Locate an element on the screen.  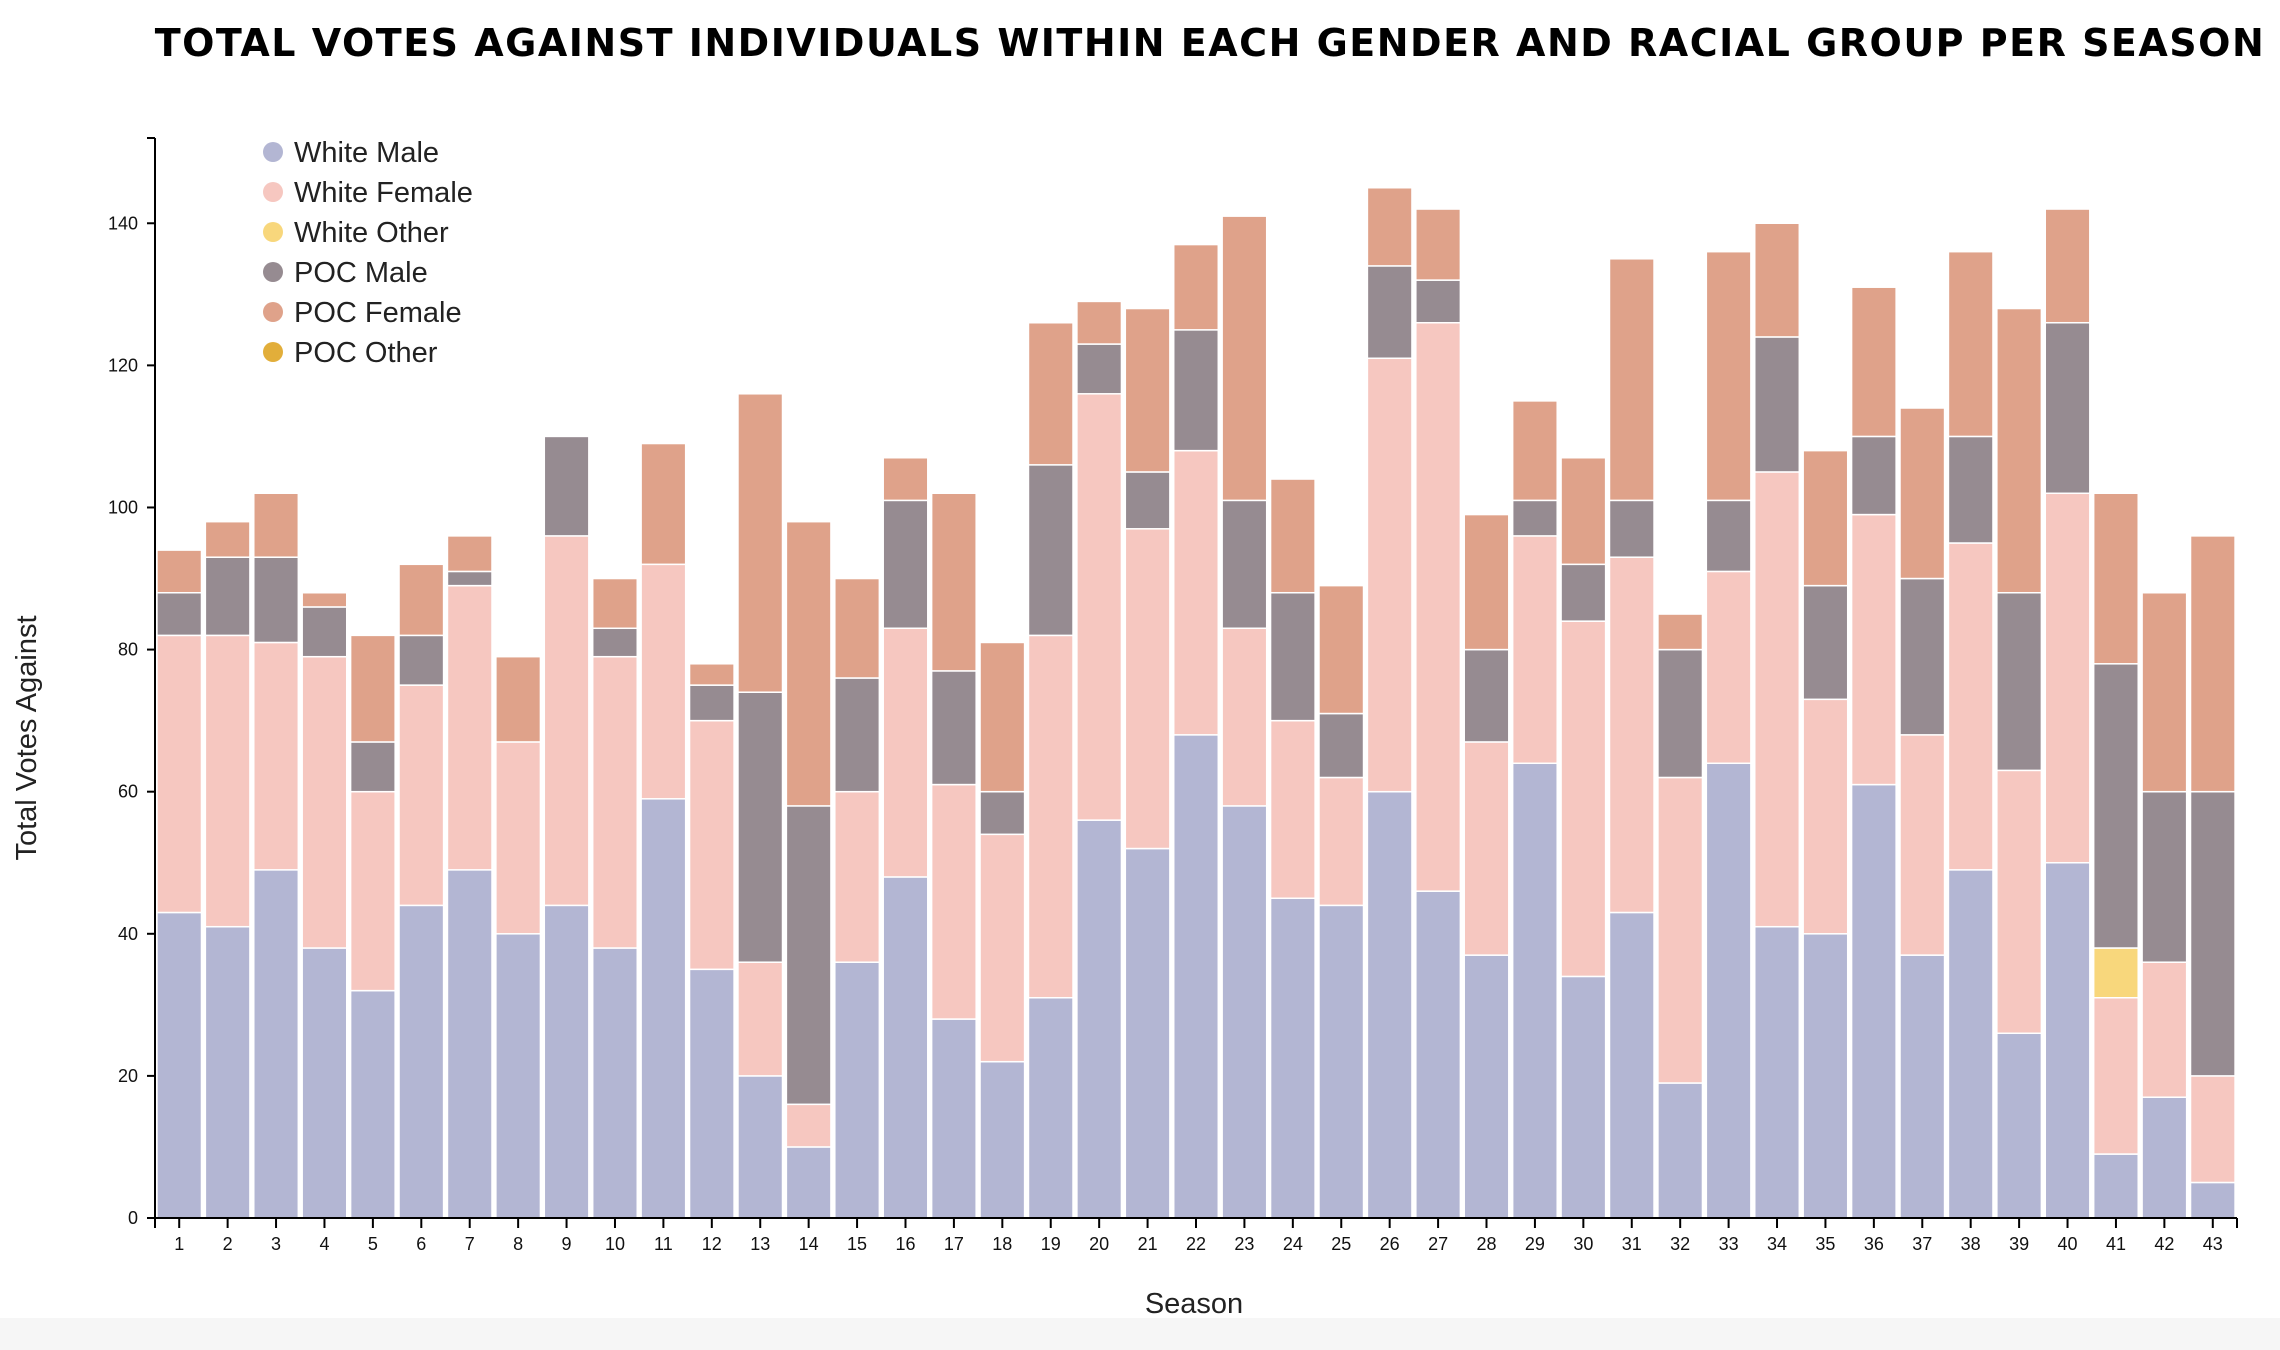
x-tick-label-38: 38 is located at coordinates (1971, 1244).